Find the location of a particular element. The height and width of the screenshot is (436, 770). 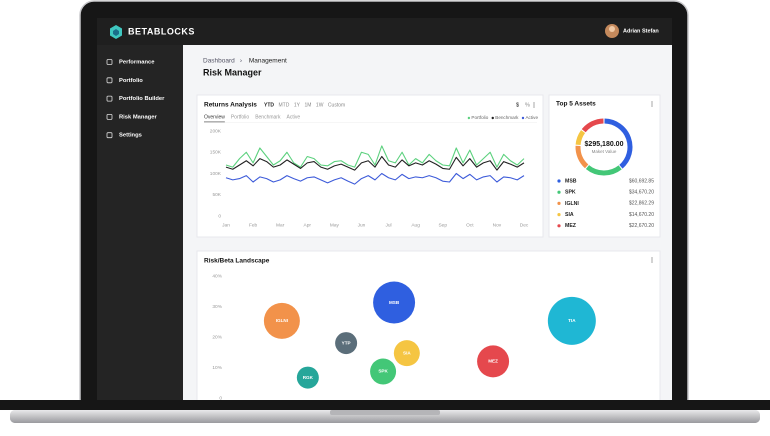

user-name: Adrian Stefan is located at coordinates (641, 31).